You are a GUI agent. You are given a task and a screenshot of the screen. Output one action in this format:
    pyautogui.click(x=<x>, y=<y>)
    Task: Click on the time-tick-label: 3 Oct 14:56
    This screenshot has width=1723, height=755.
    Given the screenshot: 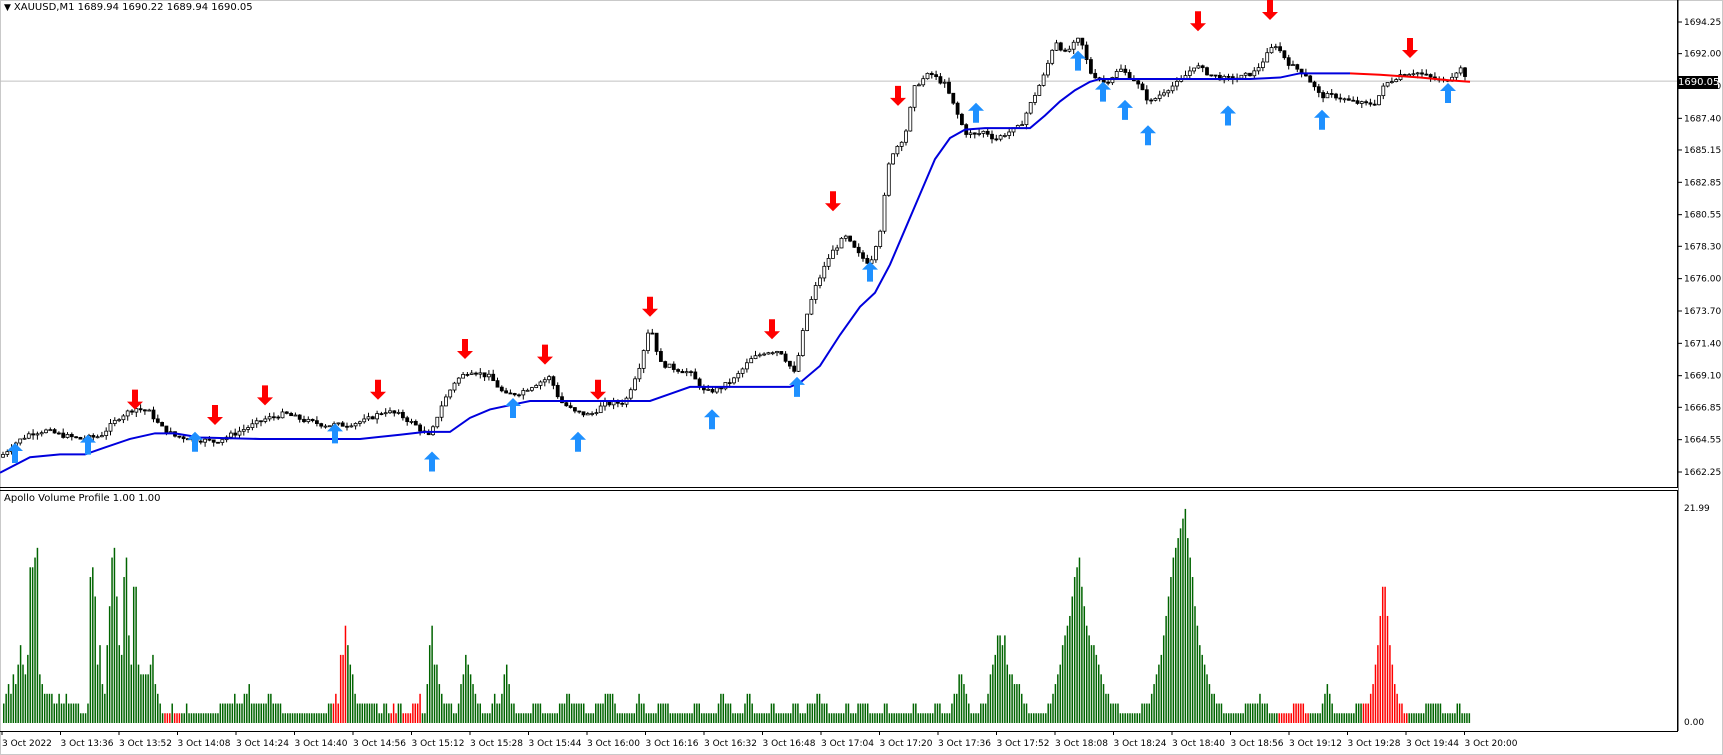 What is the action you would take?
    pyautogui.click(x=379, y=744)
    